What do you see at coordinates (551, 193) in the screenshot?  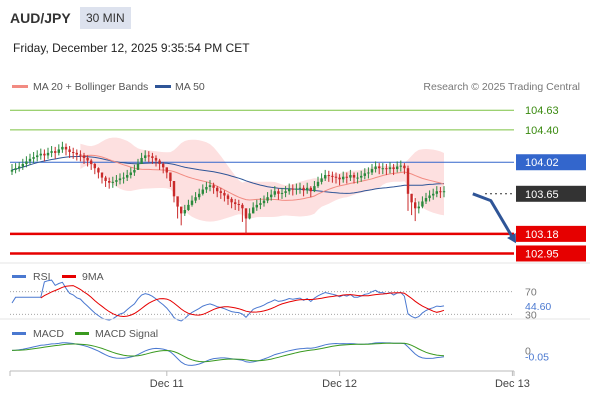 I see `current-price-tag` at bounding box center [551, 193].